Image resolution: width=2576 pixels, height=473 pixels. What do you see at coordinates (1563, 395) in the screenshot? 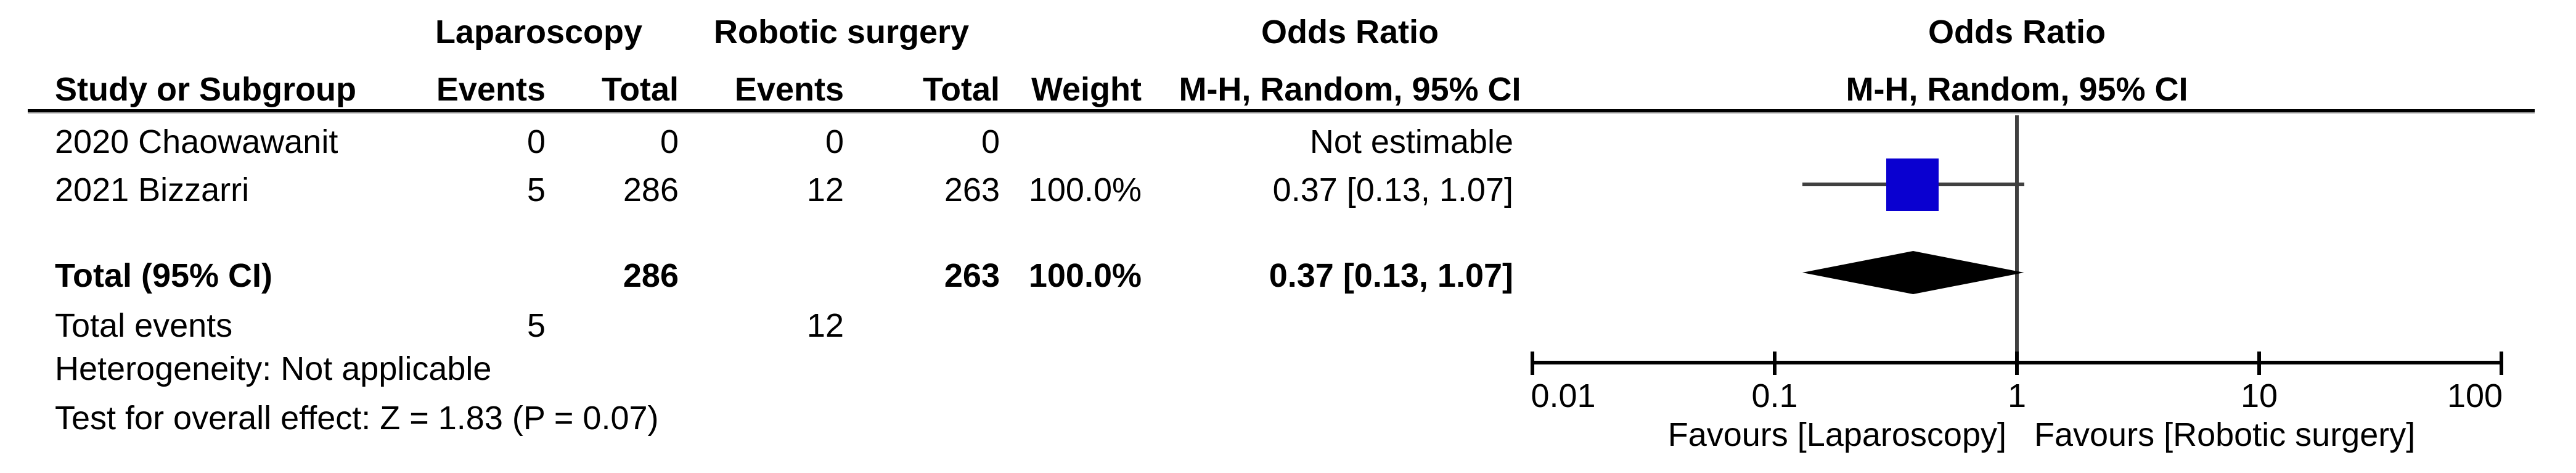
I see `x-axis-tick-label: 0.01` at bounding box center [1563, 395].